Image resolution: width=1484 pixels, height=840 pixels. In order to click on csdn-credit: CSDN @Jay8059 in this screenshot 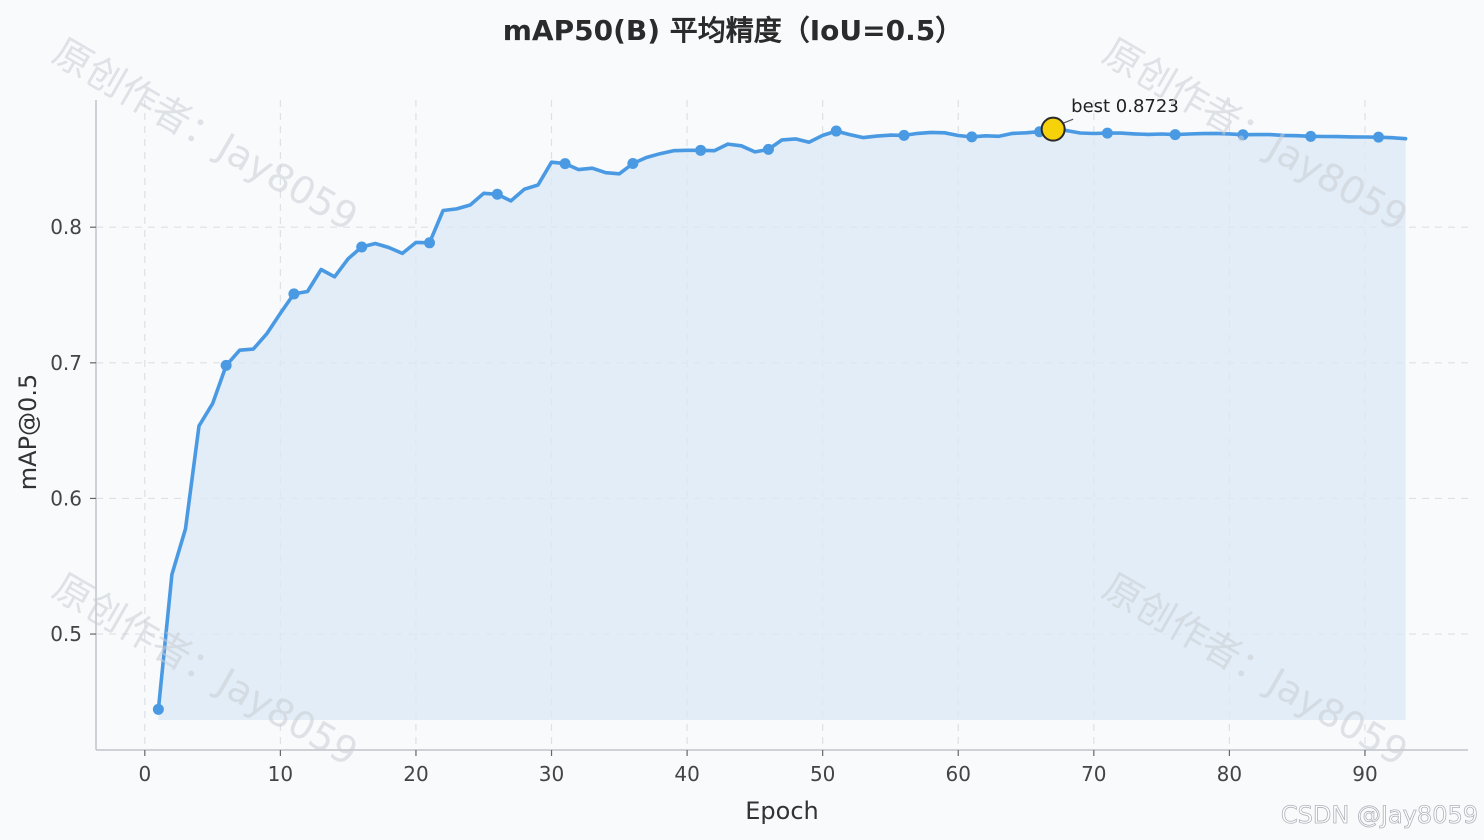, I will do `click(1379, 815)`.